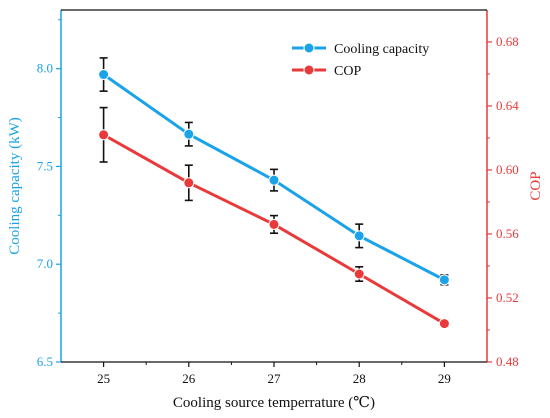 The image size is (550, 418). What do you see at coordinates (45, 68) in the screenshot?
I see `left-tick-label: 8.0` at bounding box center [45, 68].